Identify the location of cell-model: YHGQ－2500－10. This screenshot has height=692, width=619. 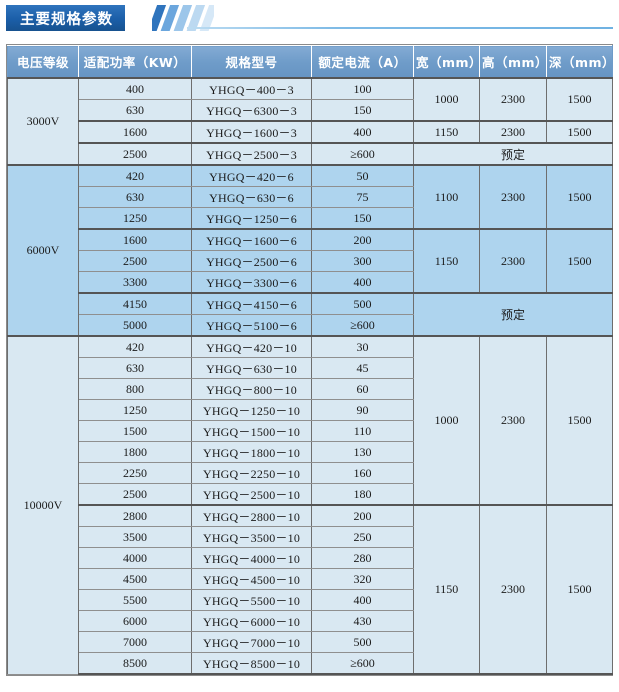
(251, 494).